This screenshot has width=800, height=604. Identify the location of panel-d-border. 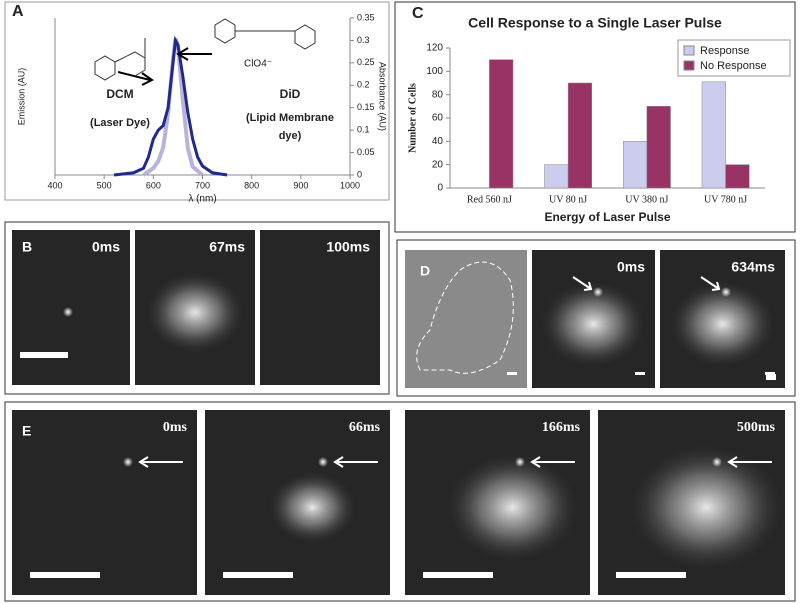
(596, 318).